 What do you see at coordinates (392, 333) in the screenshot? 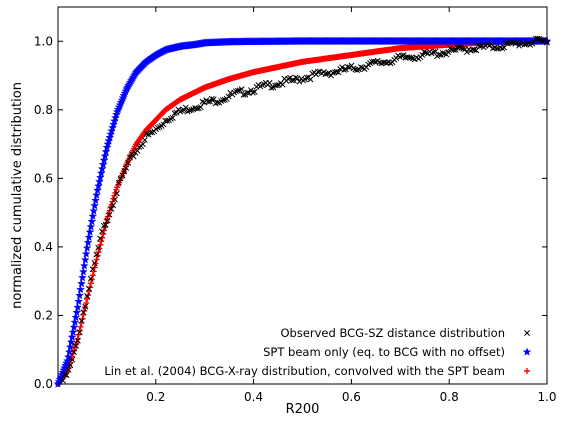
I see `legend-label: Observed BCG-SZ distance distribution` at bounding box center [392, 333].